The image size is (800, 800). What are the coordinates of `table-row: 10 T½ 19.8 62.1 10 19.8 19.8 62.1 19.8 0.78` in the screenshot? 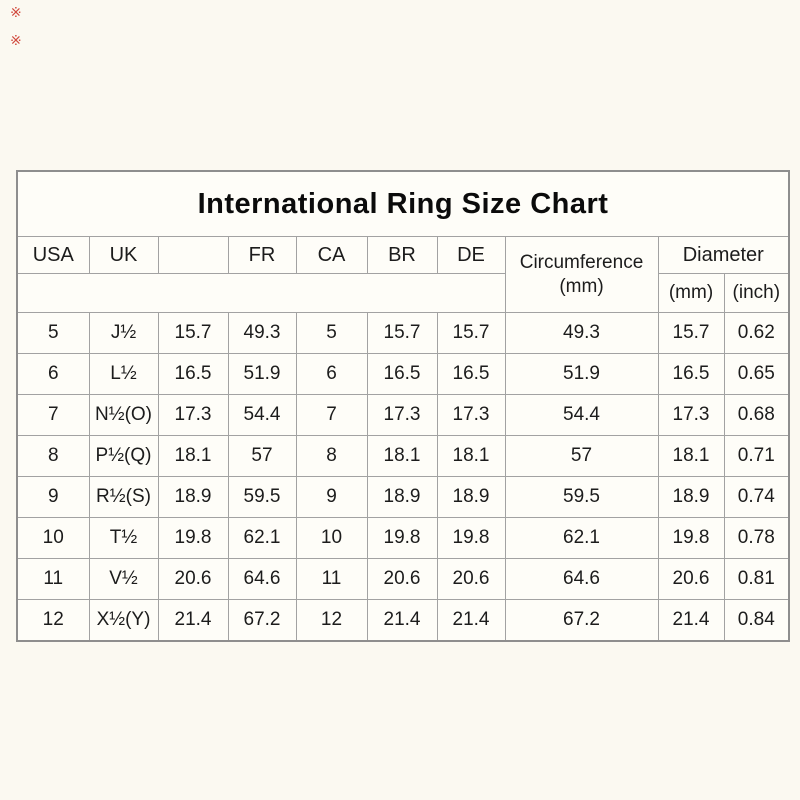 It's located at (403, 538).